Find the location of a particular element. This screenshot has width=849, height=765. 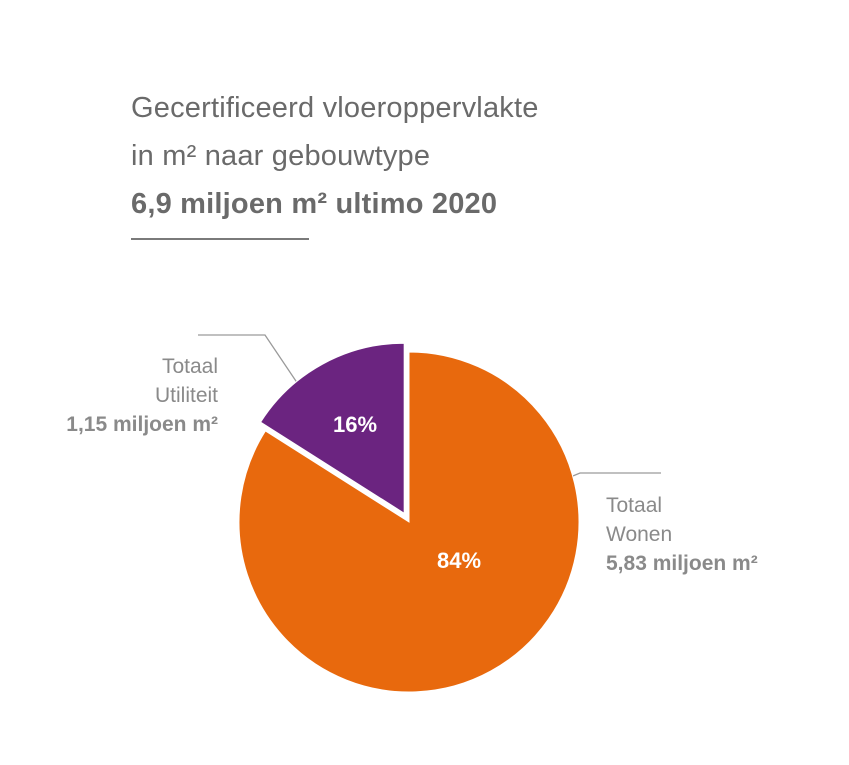

title-divider is located at coordinates (220, 239).